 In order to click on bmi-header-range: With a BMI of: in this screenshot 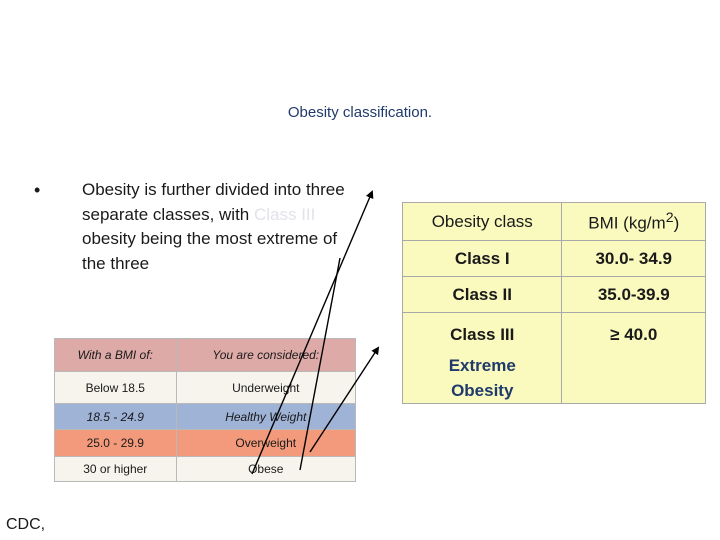, I will do `click(115, 355)`.